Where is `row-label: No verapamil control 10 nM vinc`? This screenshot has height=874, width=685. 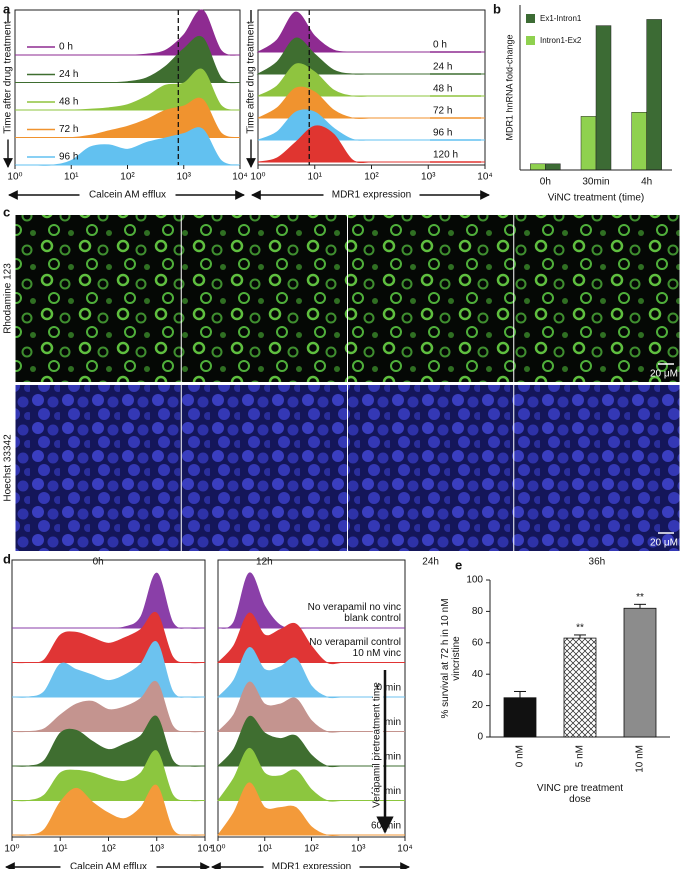
row-label: No verapamil control 10 nM vinc is located at coordinates (338, 646).